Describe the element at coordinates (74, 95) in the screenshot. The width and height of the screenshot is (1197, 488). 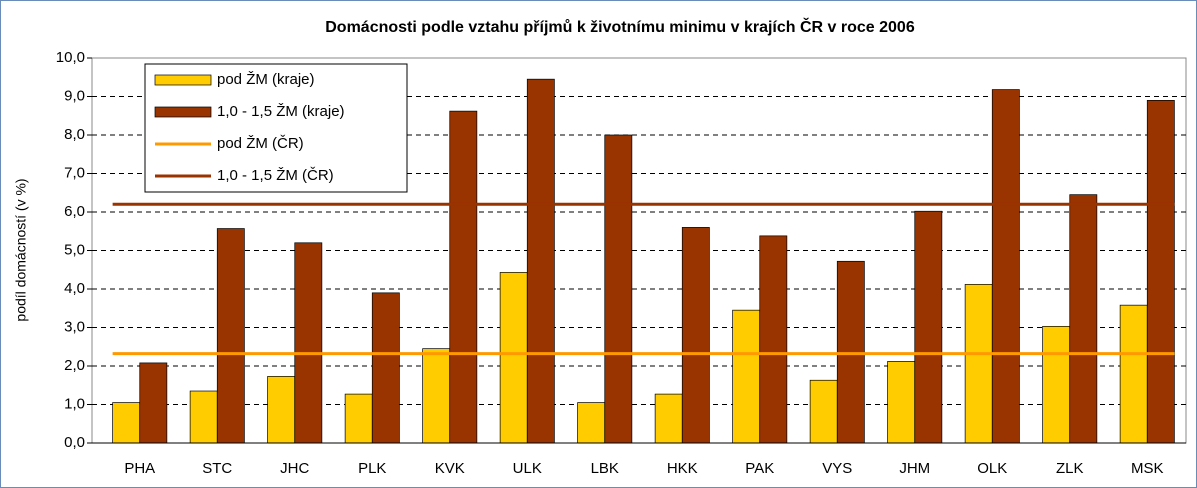
I see `y-tick-label: 9,0` at that location.